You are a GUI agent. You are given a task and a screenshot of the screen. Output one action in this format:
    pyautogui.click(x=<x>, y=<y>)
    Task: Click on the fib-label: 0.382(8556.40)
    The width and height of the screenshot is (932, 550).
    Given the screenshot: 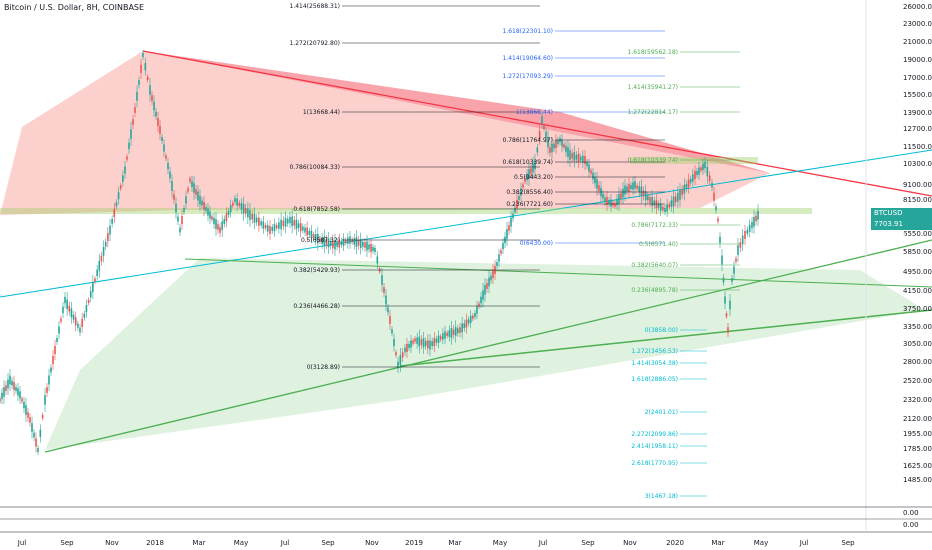 What is the action you would take?
    pyautogui.click(x=529, y=192)
    